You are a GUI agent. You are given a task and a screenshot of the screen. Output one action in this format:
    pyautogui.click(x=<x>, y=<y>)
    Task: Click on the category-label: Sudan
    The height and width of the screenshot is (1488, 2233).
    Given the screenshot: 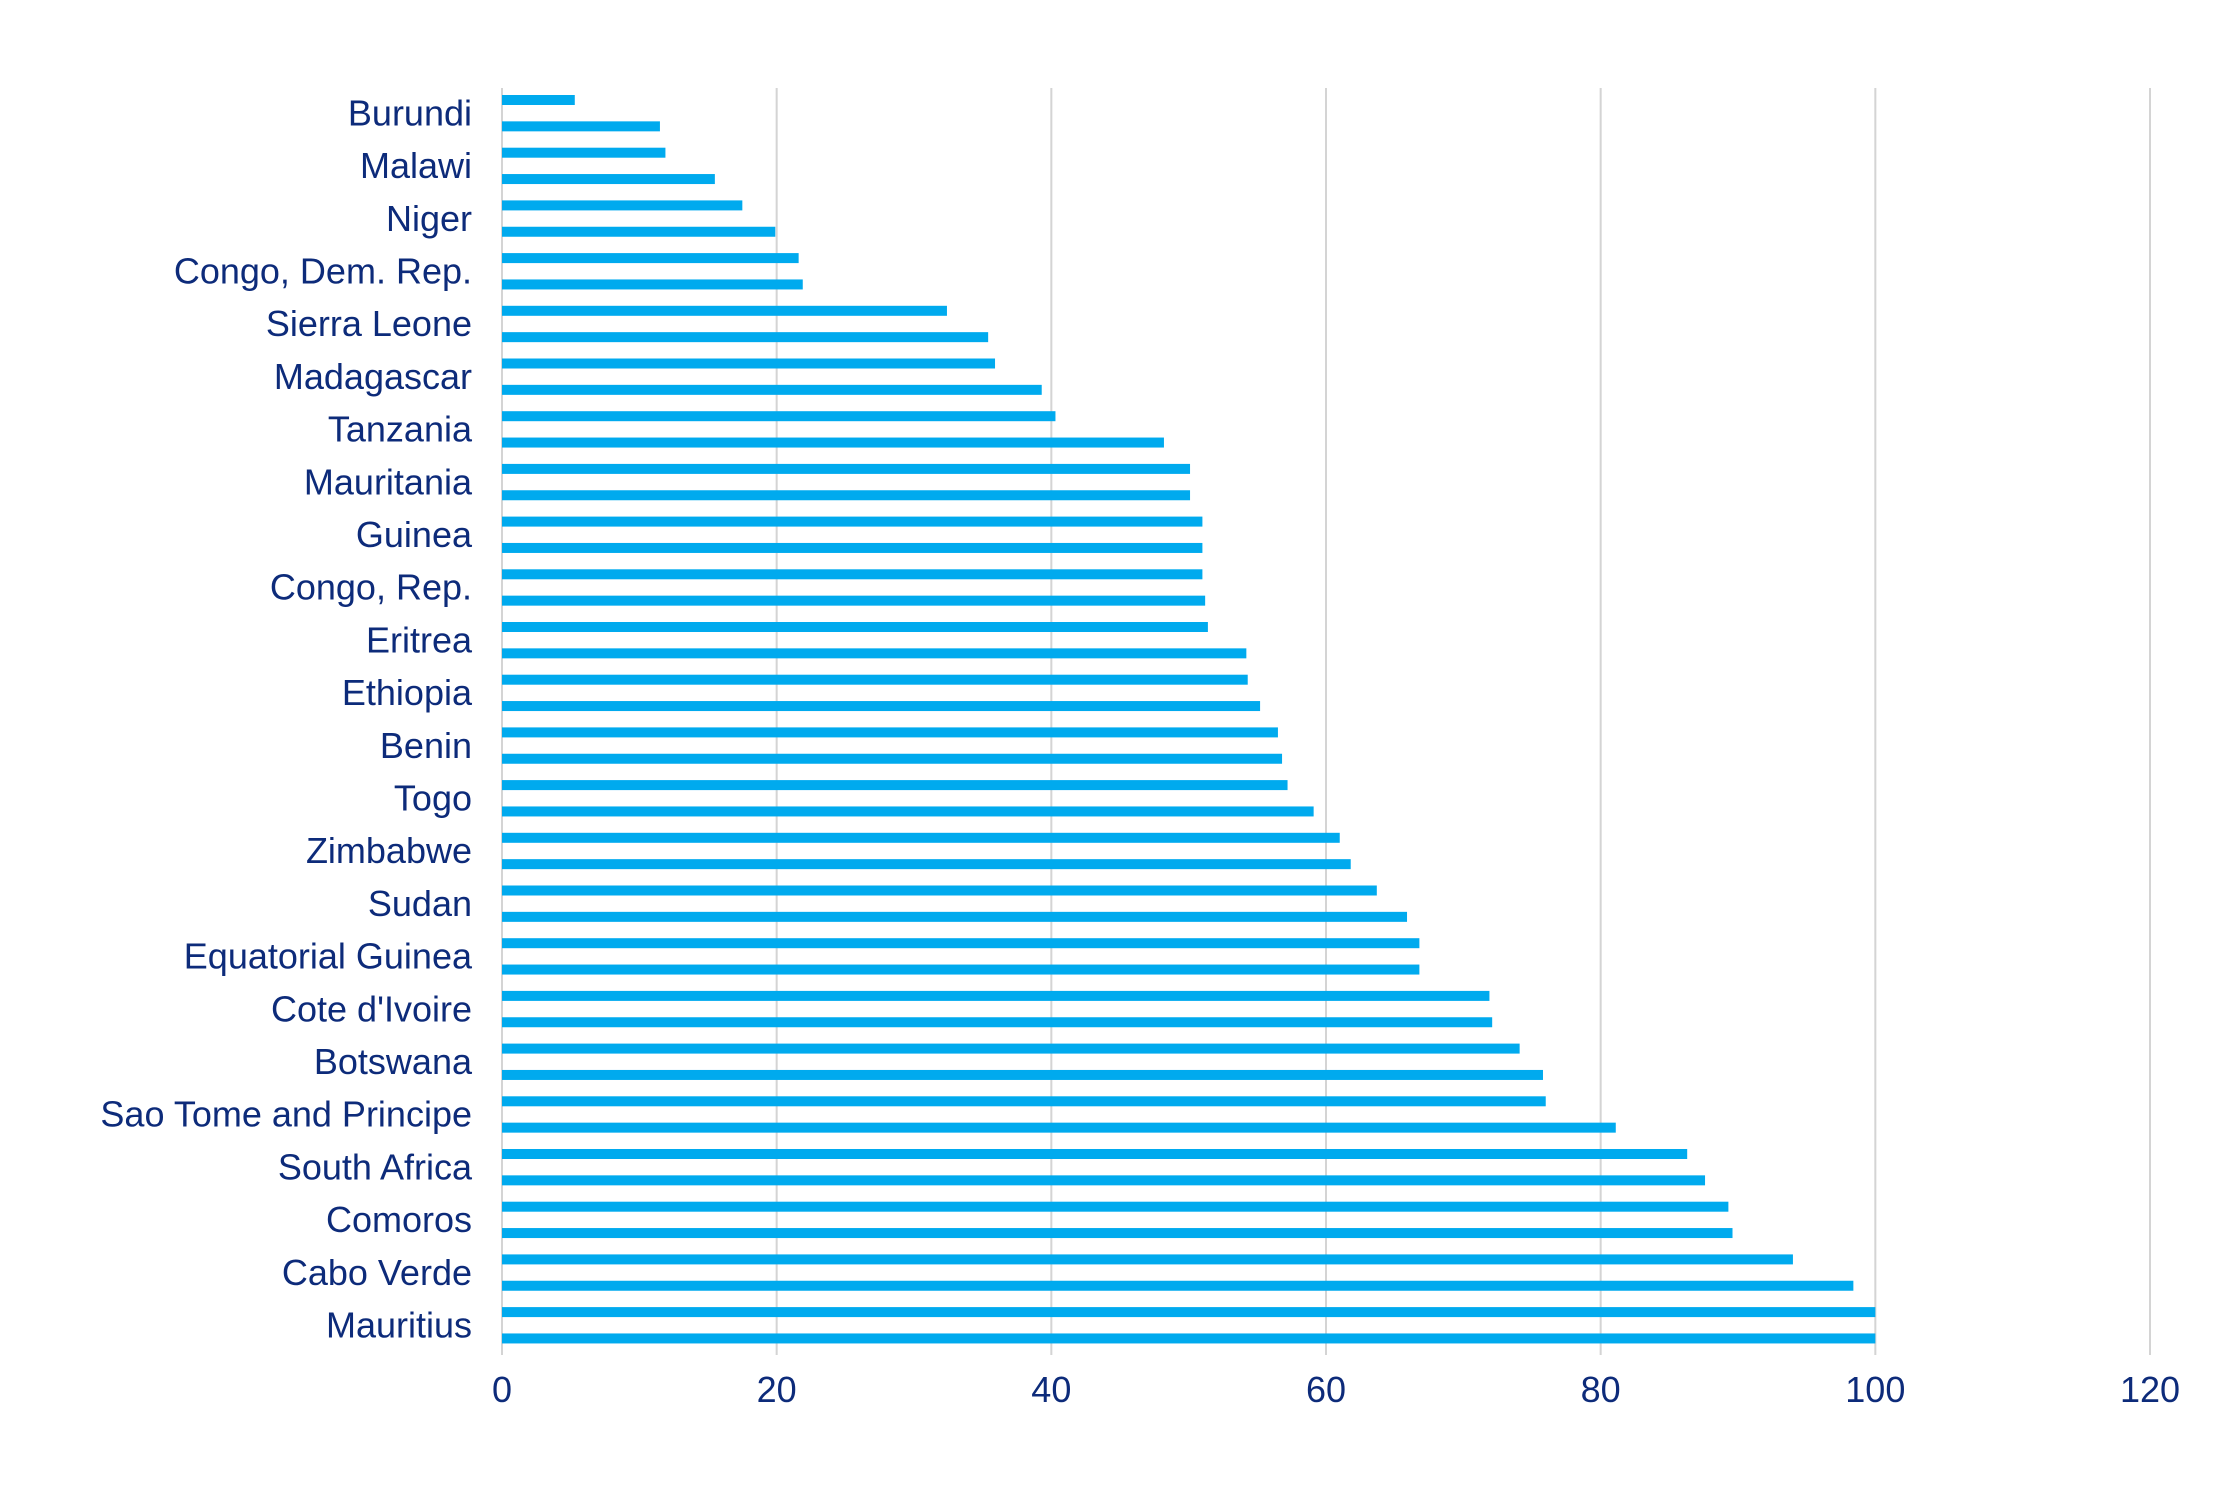 What is the action you would take?
    pyautogui.click(x=420, y=903)
    